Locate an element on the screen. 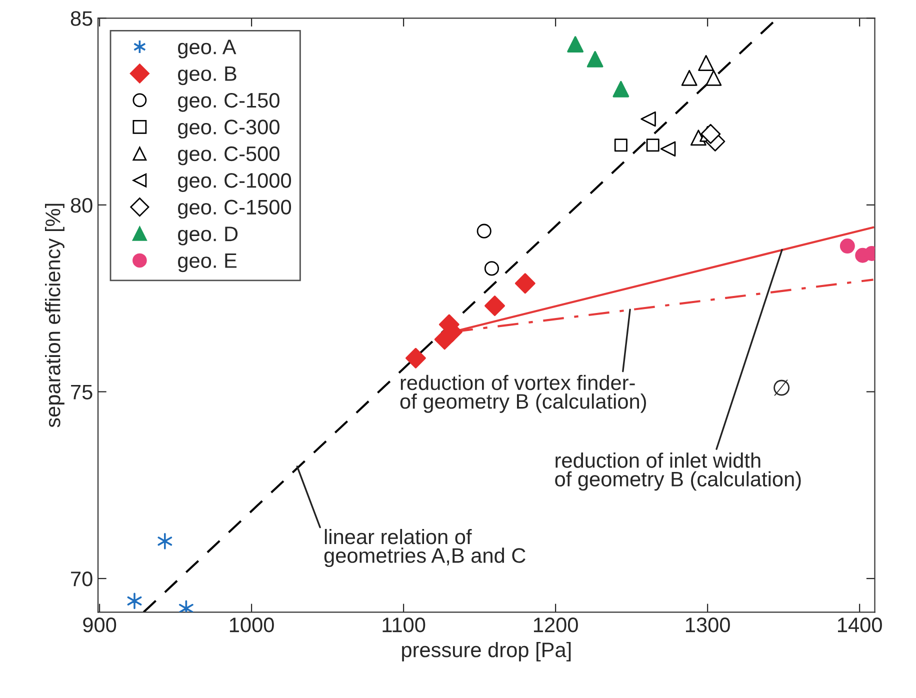 The width and height of the screenshot is (916, 698). y-tick-label: 70 is located at coordinates (81, 579).